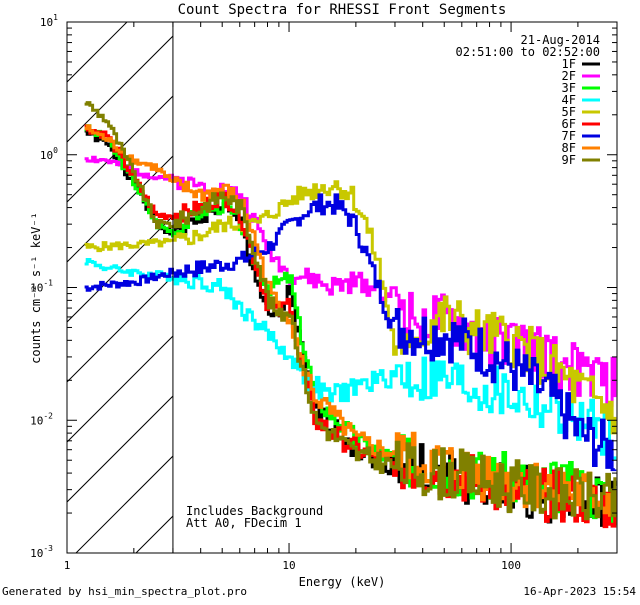 The height and width of the screenshot is (605, 640). I want to click on time-range-label: 02:51:00 to 02:52:00, so click(528, 52).